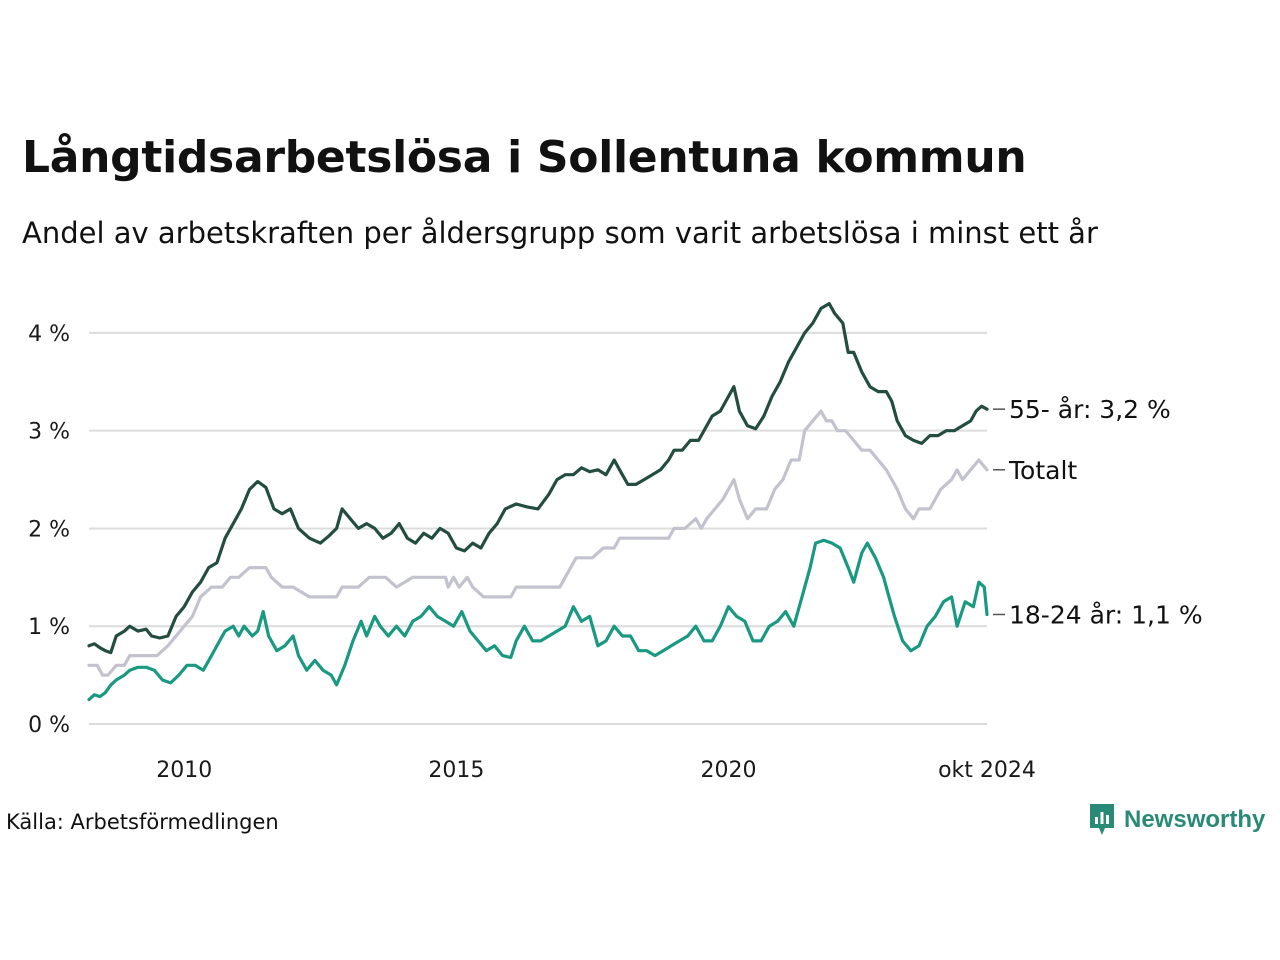  I want to click on x-tick-label: 2020, so click(728, 770).